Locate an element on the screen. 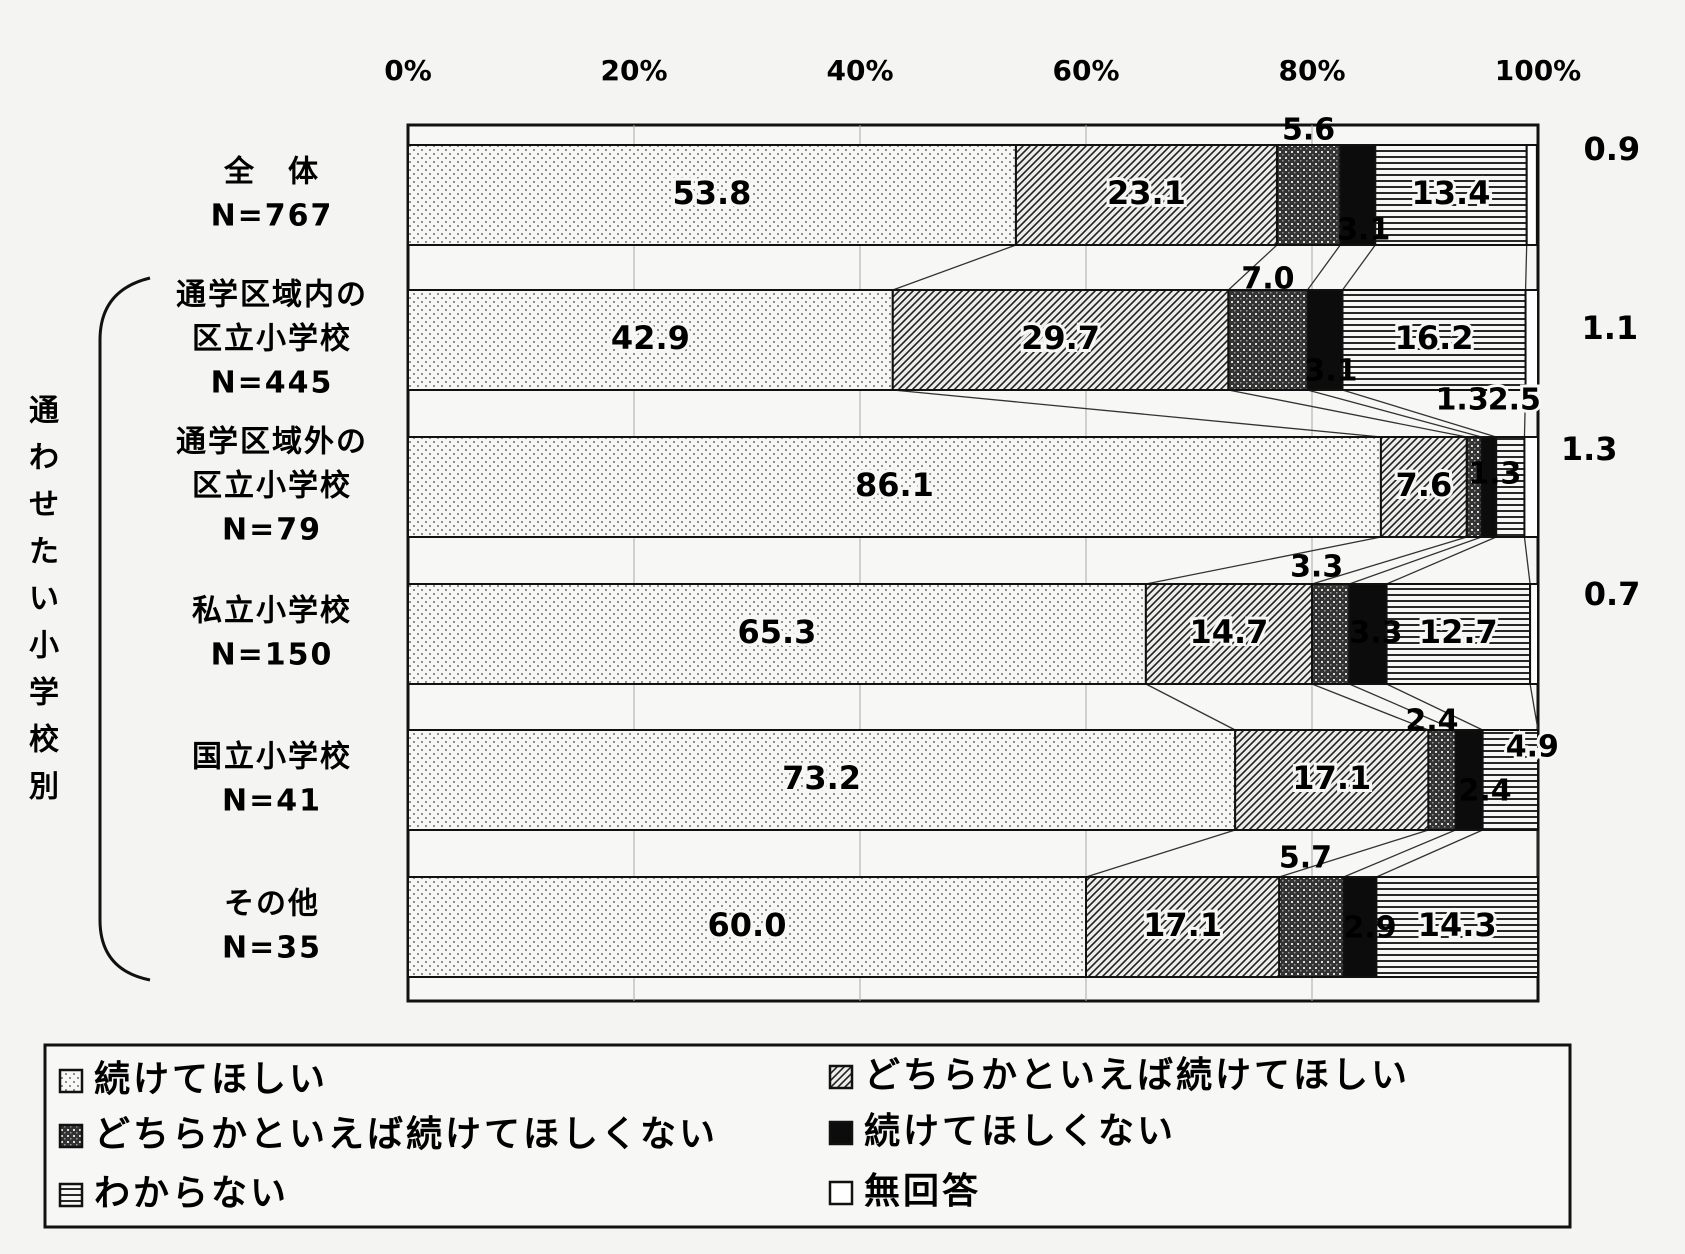  value-label: 5.7 is located at coordinates (1305, 858).